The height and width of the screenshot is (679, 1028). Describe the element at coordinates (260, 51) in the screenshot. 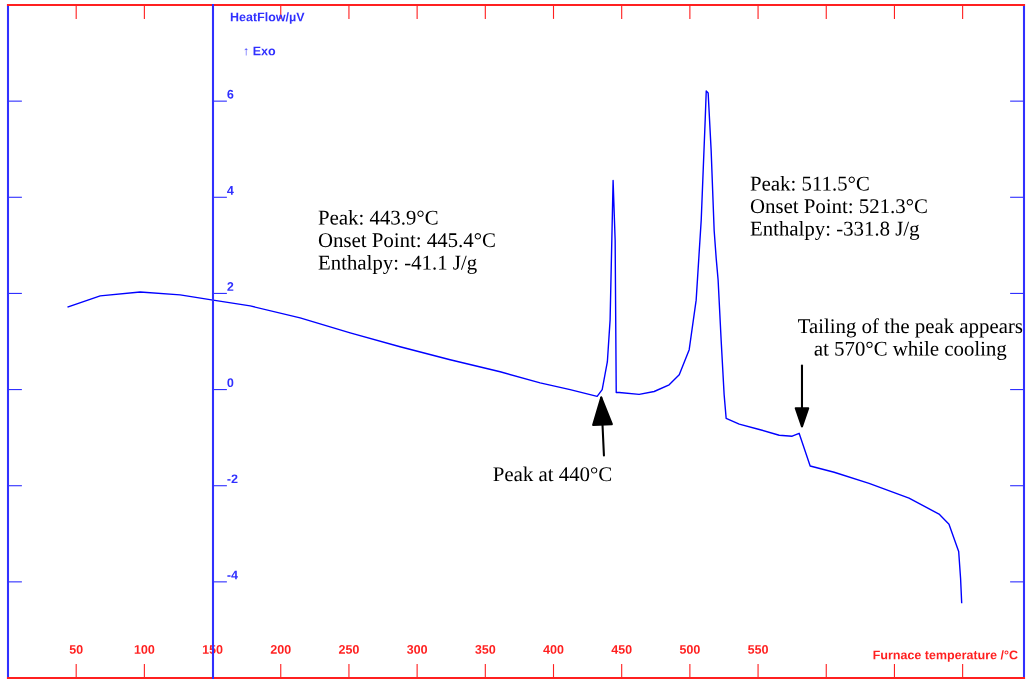

I see `annotation: ↑ Exo` at that location.